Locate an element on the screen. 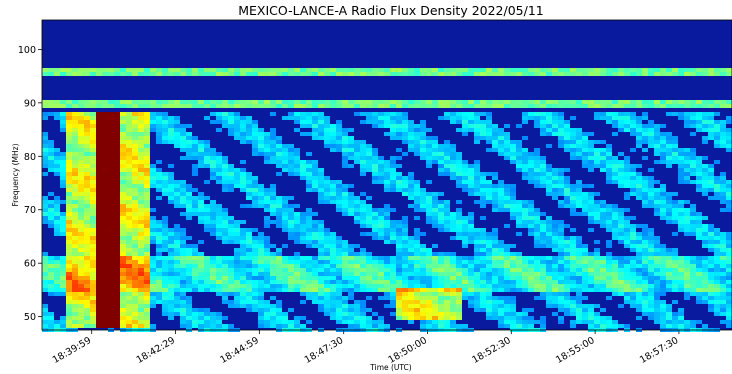  x-axis-label: Time (UTC) is located at coordinates (390, 367).